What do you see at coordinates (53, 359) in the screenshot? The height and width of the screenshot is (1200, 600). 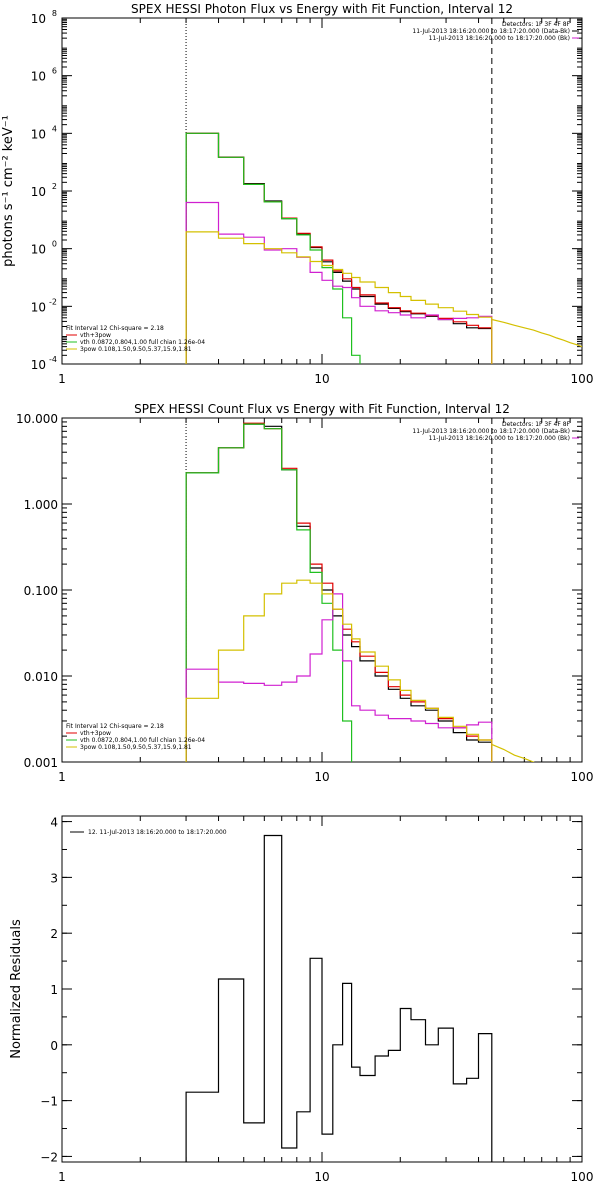 I see `y-tick-exponent: -4` at bounding box center [53, 359].